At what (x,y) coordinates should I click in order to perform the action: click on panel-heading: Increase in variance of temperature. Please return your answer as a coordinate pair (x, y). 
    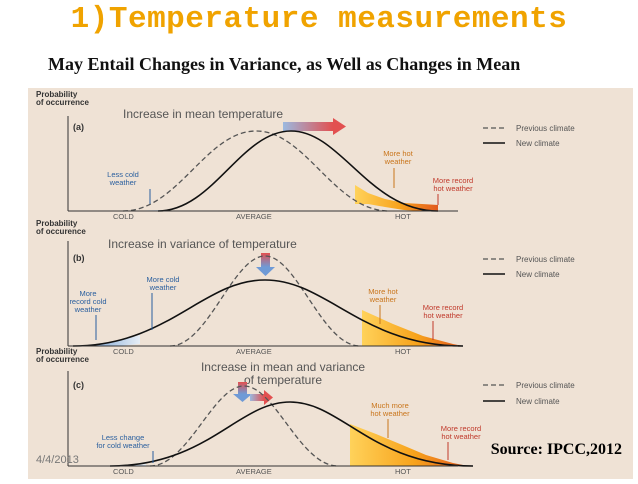
    Looking at the image, I should click on (202, 244).